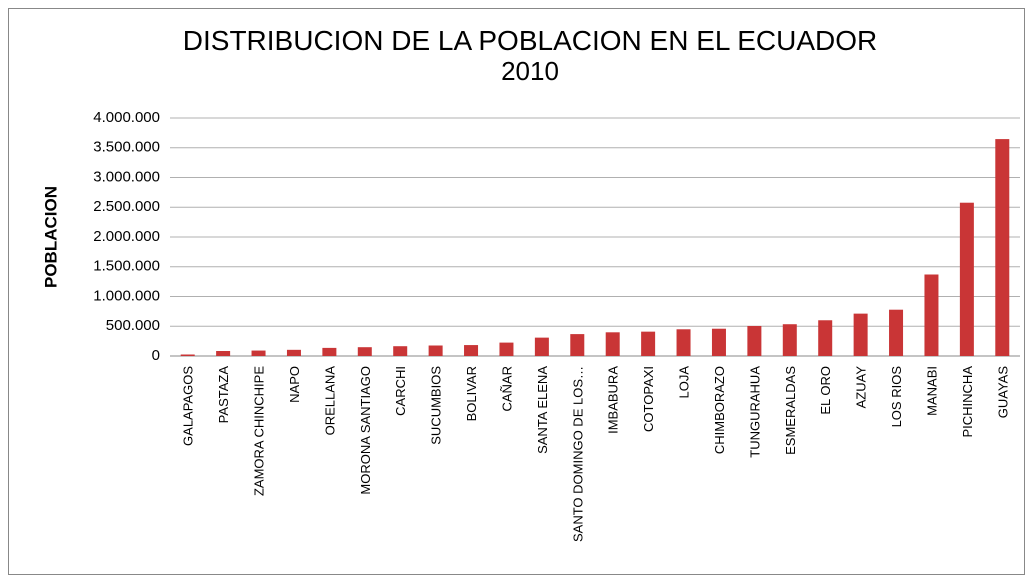 The image size is (1033, 576). I want to click on x-tick-label: TUNGURAHUA, so click(754, 412).